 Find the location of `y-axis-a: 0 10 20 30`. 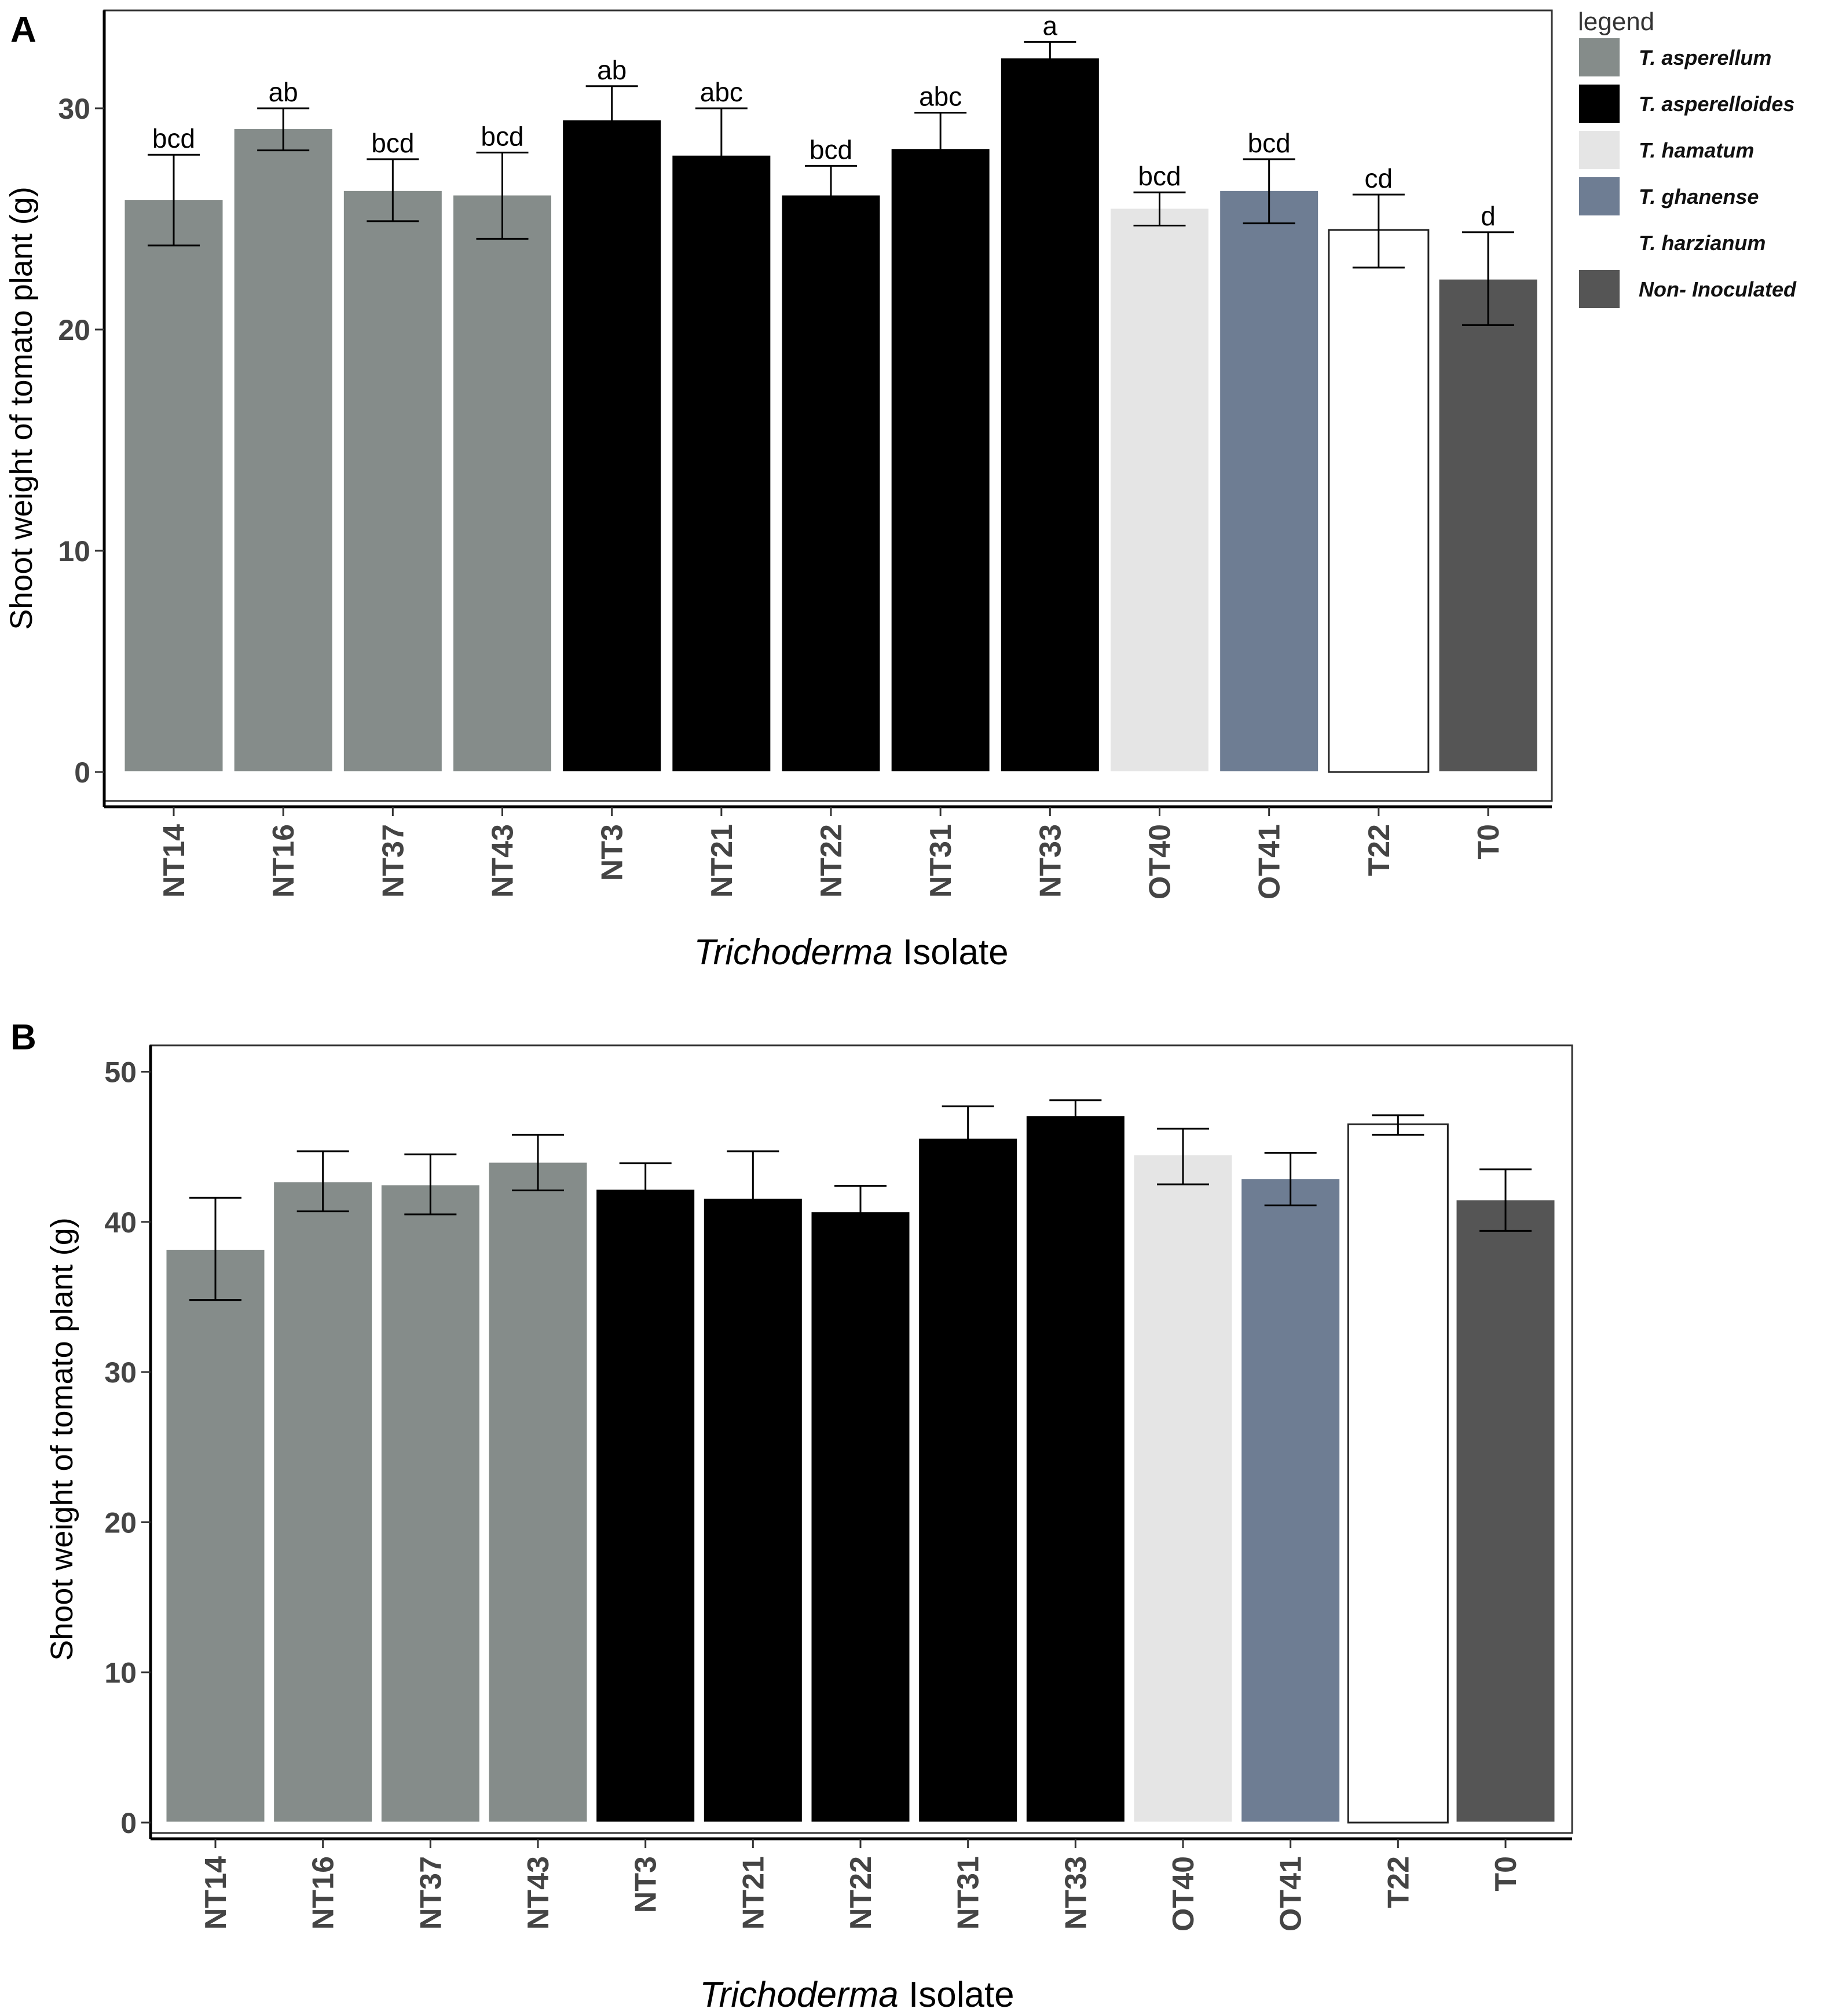

y-axis-a: 0 10 20 30 is located at coordinates (82, 409).